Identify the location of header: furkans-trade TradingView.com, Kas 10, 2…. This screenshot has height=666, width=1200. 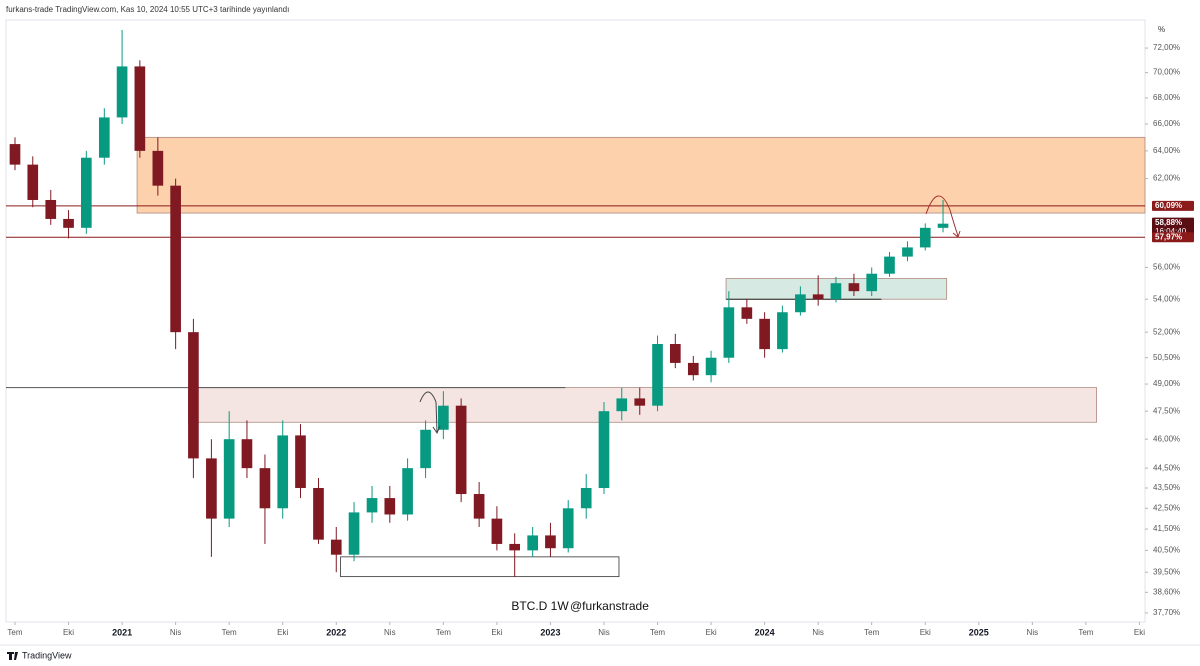
(147, 9).